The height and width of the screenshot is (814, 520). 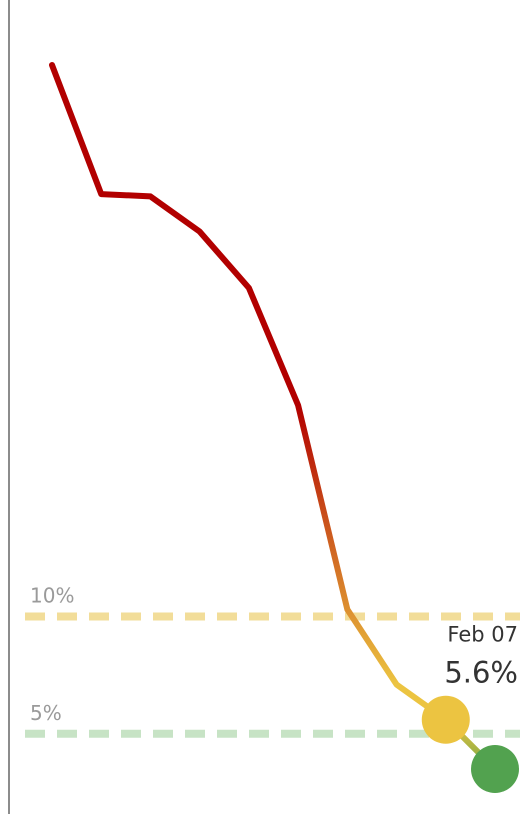 I want to click on tooltip-date-label: Feb 07, so click(x=482, y=635).